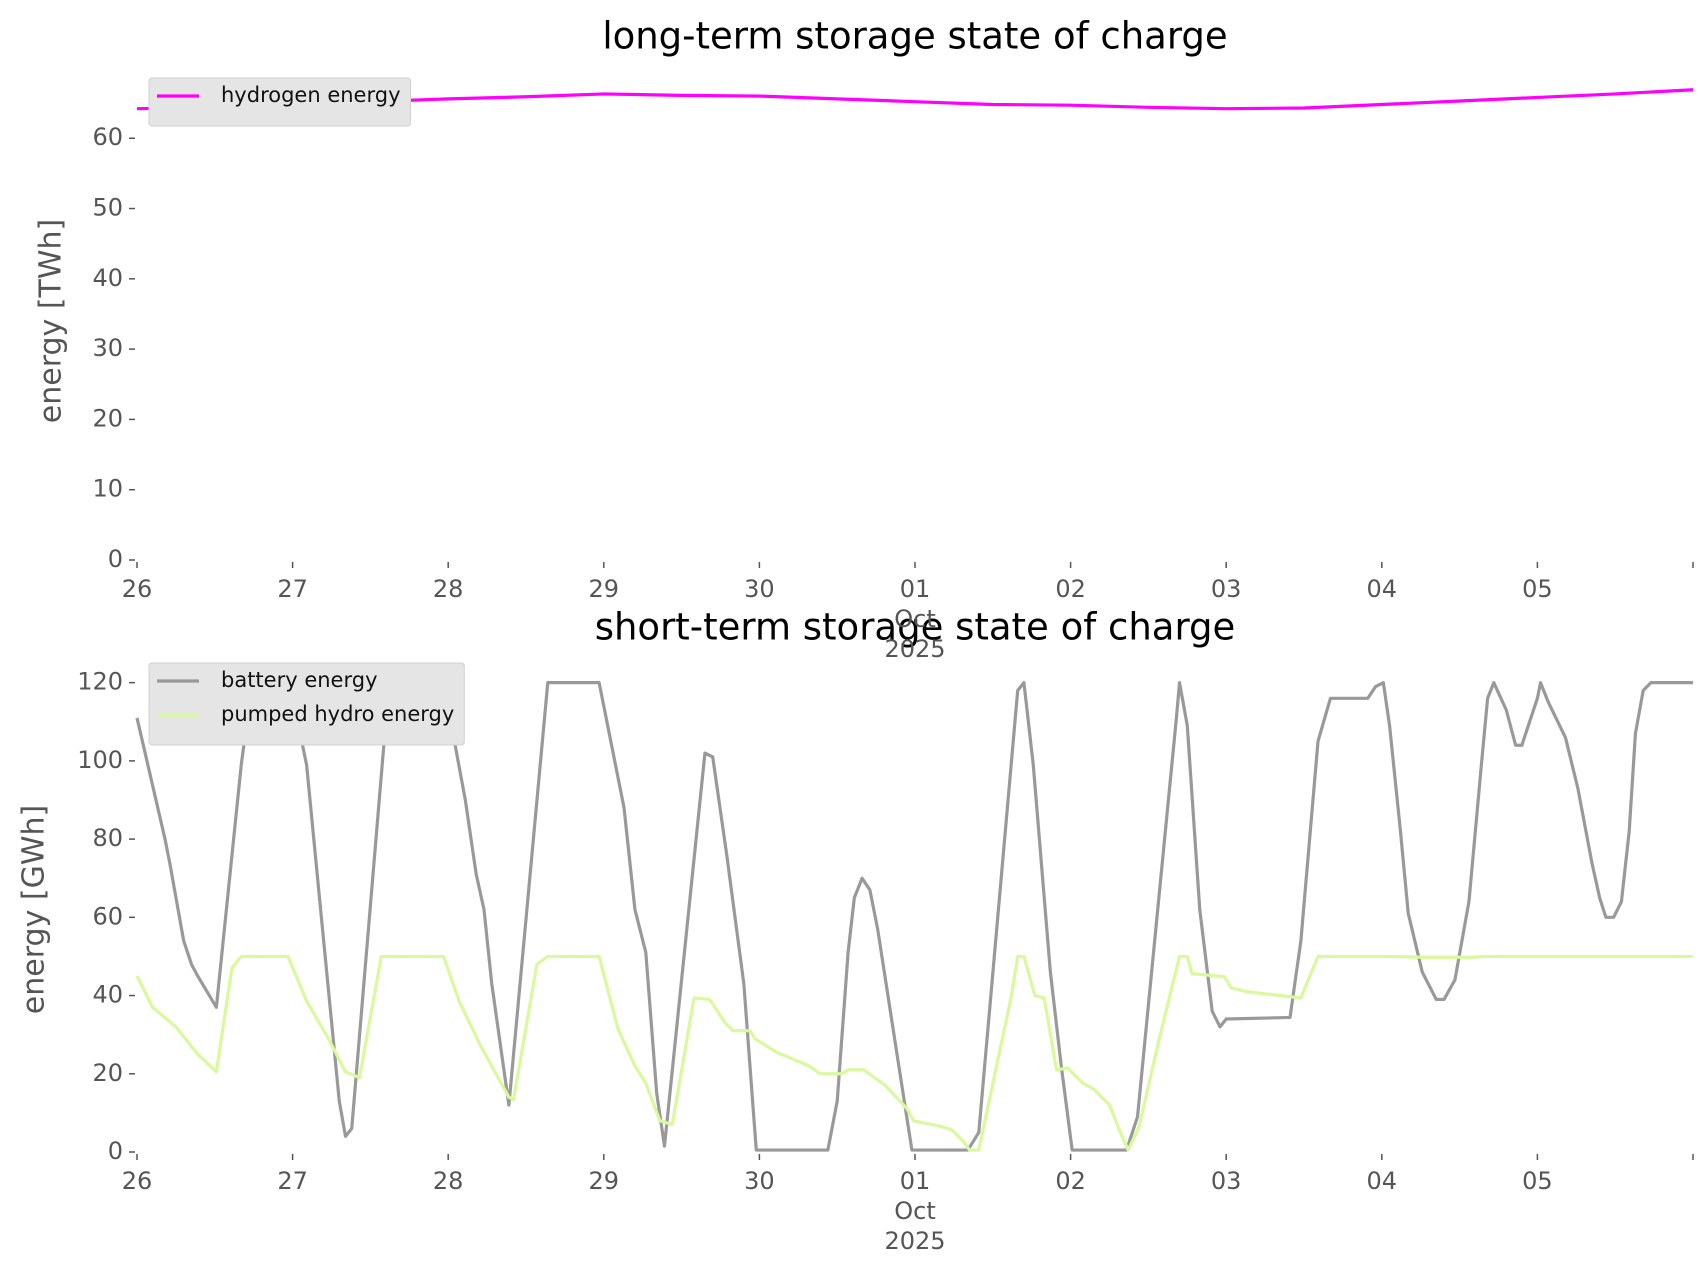 This screenshot has width=1706, height=1277. Describe the element at coordinates (337, 714) in the screenshot. I see `legend-label: pumped hydro energy` at that location.